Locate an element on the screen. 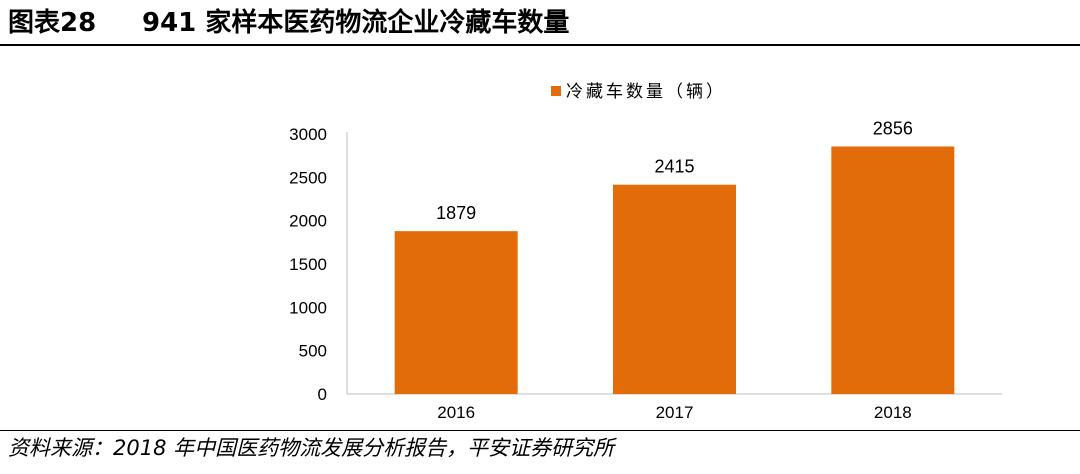 Image resolution: width=1080 pixels, height=474 pixels. data-label: 2856 is located at coordinates (893, 128).